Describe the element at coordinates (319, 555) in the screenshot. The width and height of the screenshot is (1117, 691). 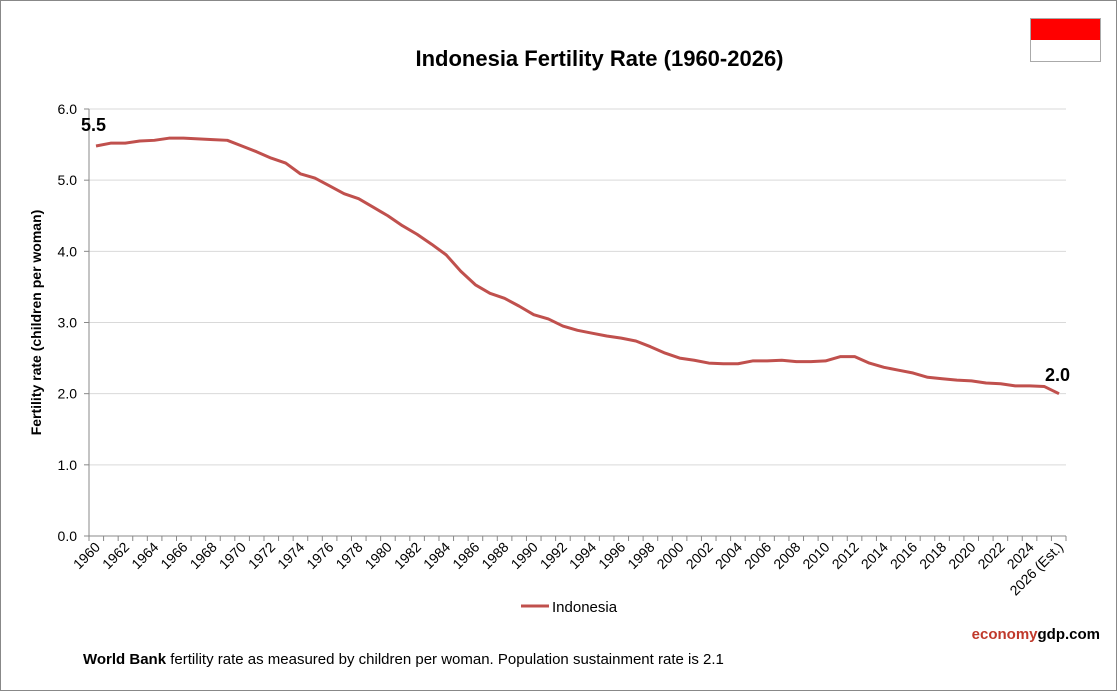
I see `x-tick-label: 1976` at that location.